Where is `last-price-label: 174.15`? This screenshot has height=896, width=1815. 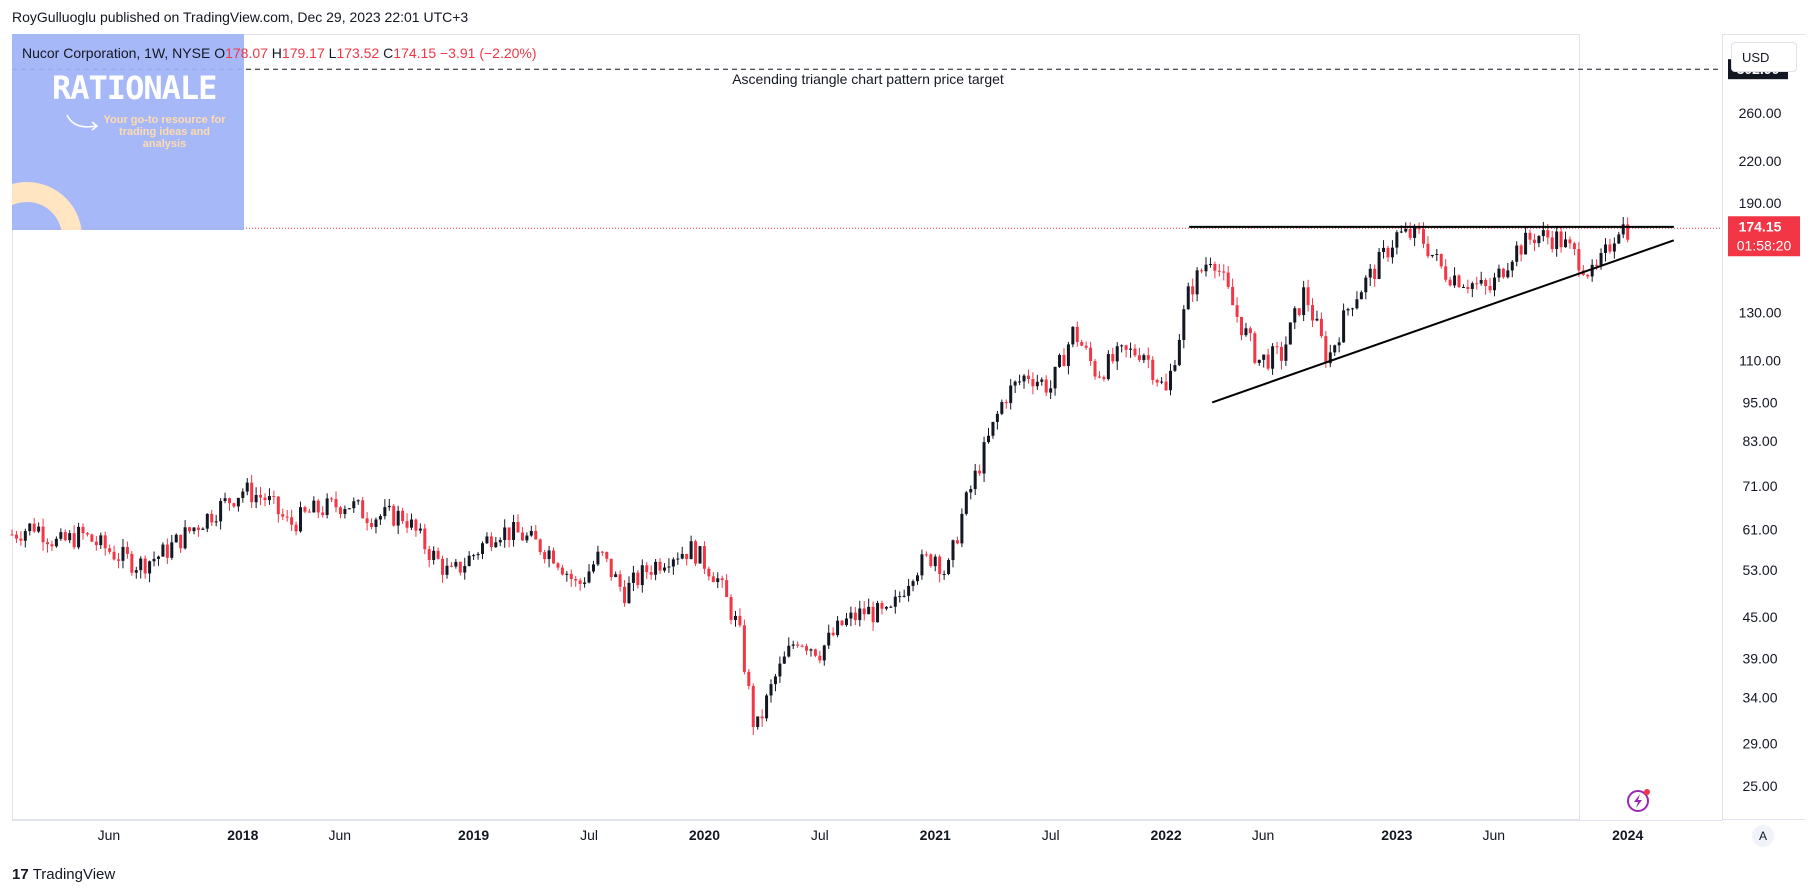 last-price-label: 174.15 is located at coordinates (1760, 226).